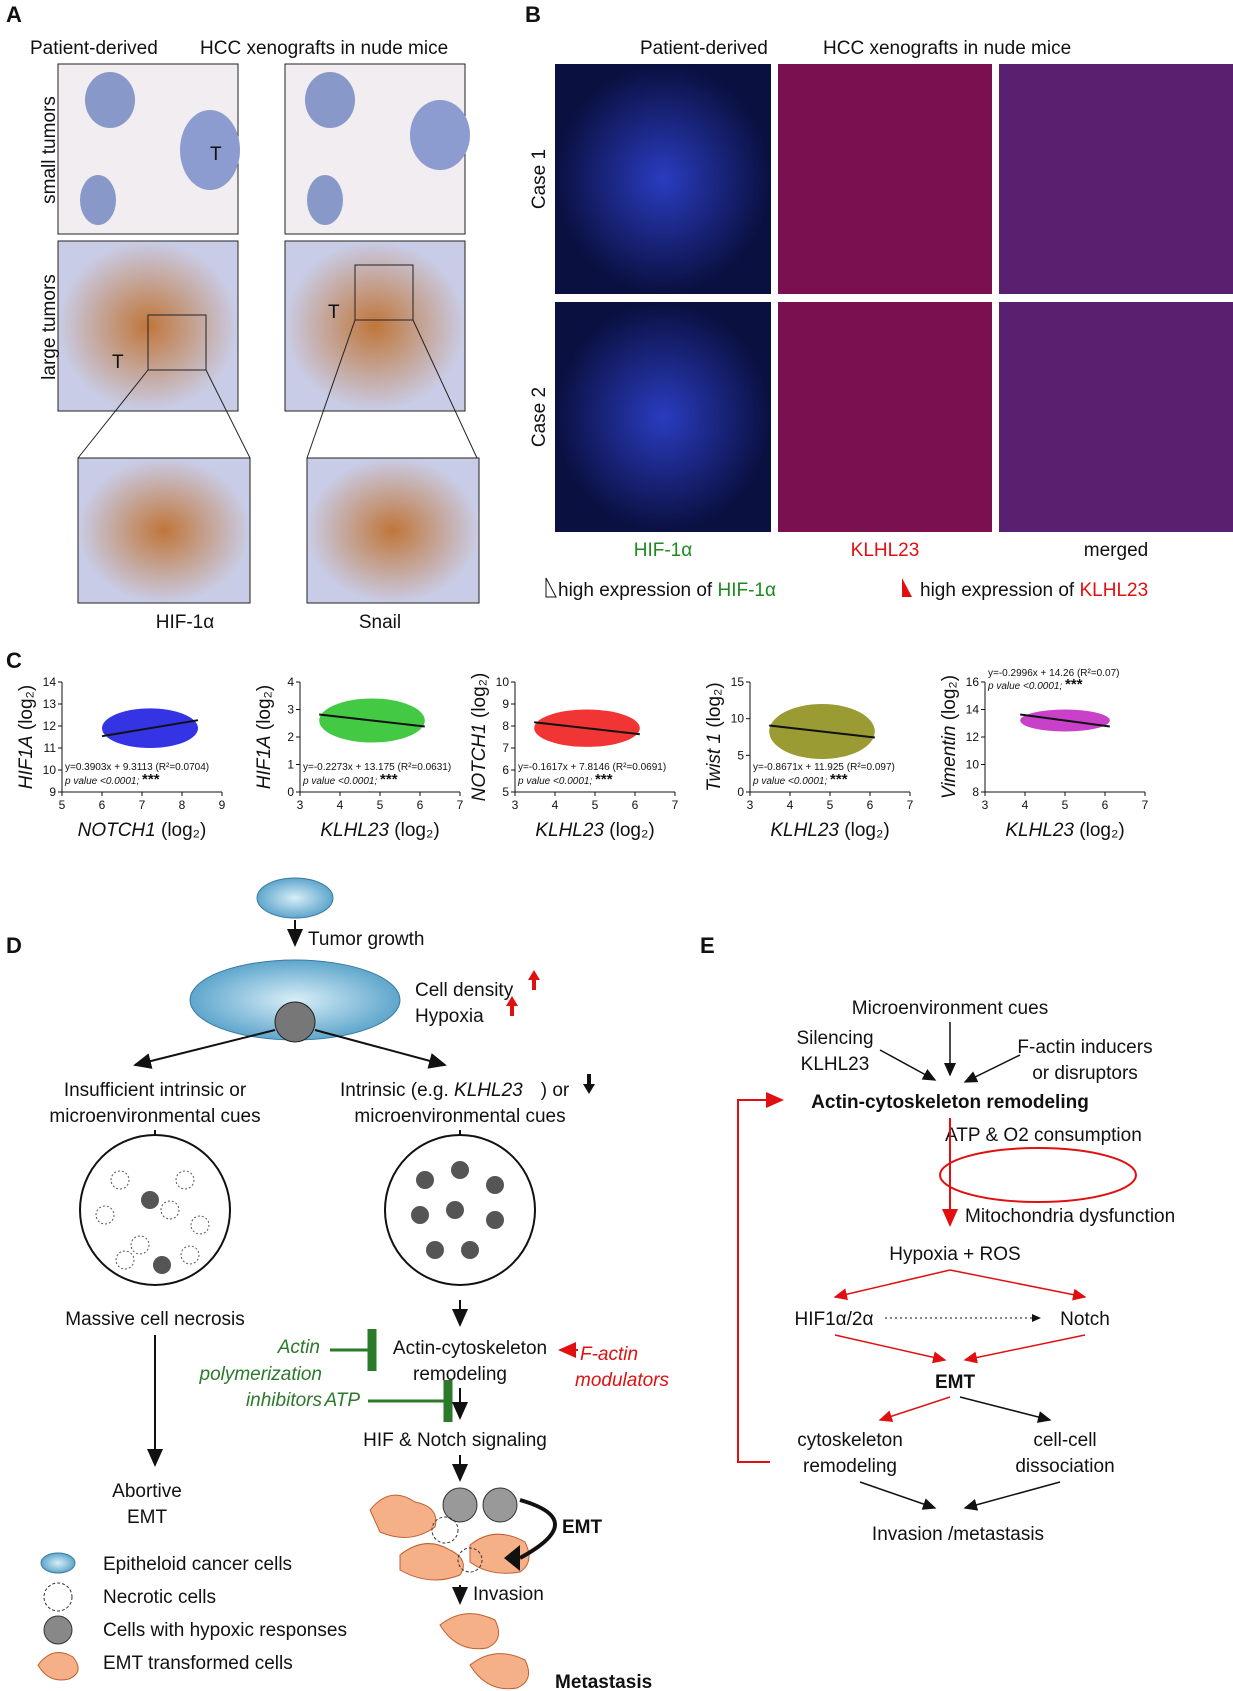 The width and height of the screenshot is (1233, 1691). I want to click on label: Case 2, so click(539, 417).